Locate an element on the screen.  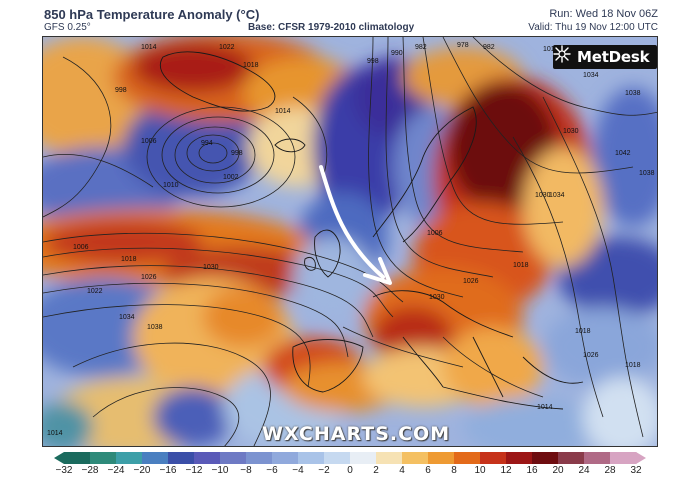
colorbar-tick-label: −8 is located at coordinates (246, 470).